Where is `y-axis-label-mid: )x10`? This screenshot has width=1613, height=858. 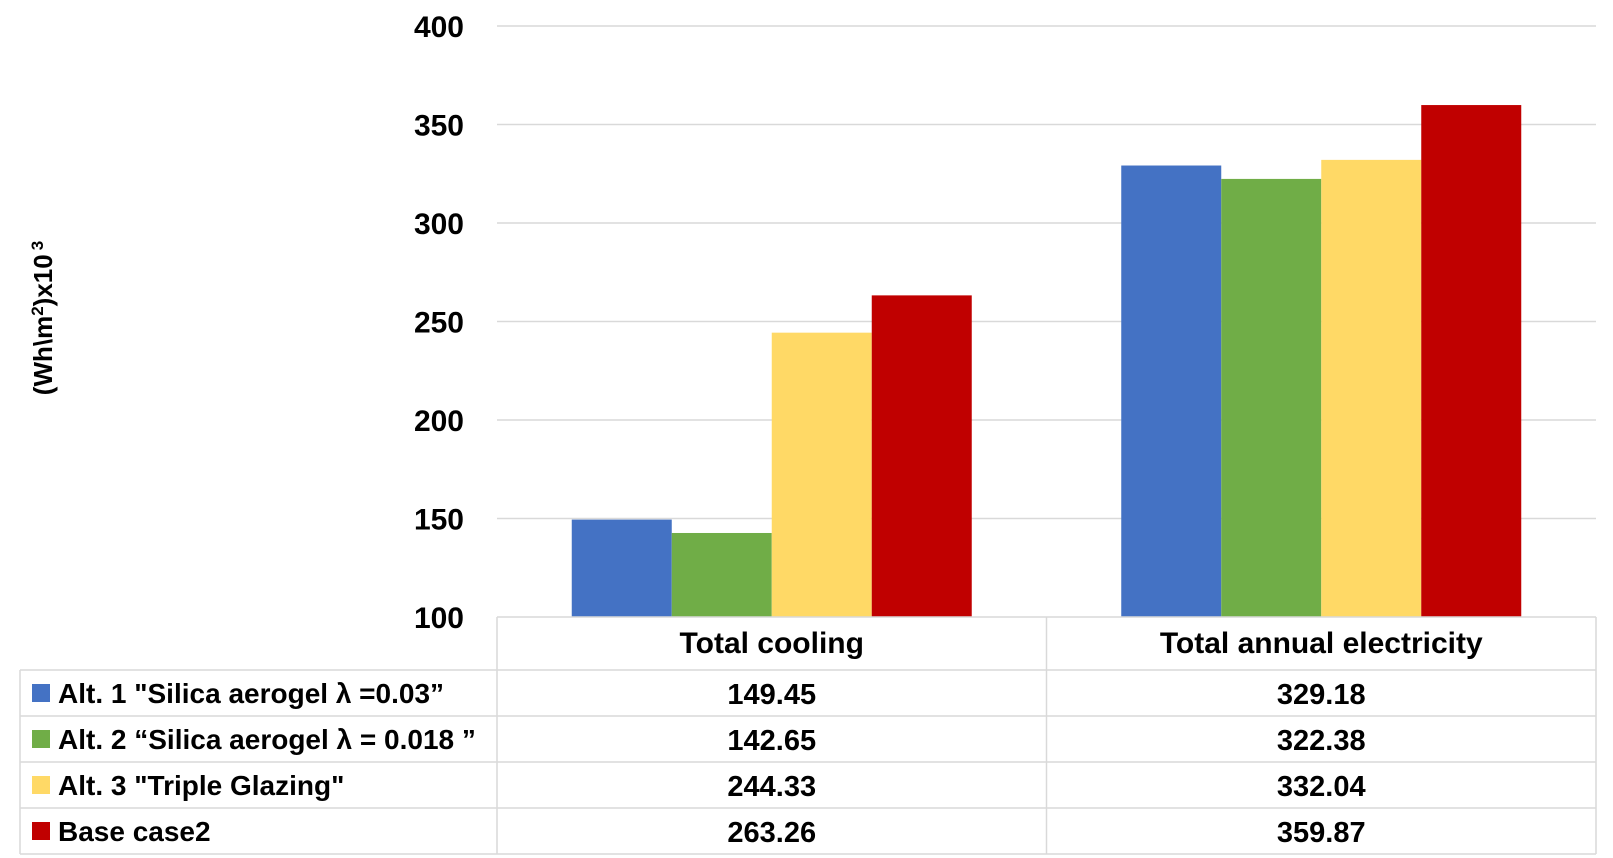 y-axis-label-mid: )x10 is located at coordinates (43, 280).